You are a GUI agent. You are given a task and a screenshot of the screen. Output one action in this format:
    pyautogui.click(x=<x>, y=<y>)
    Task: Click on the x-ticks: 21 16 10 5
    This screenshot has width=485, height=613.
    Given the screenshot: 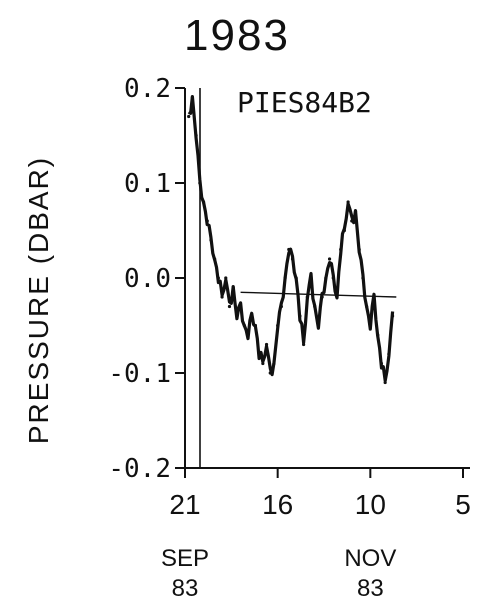 What is the action you would take?
    pyautogui.click(x=320, y=494)
    